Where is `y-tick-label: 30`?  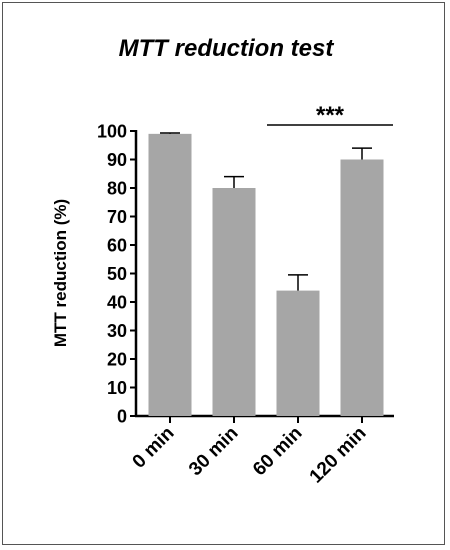
y-tick-label: 30 is located at coordinates (117, 331).